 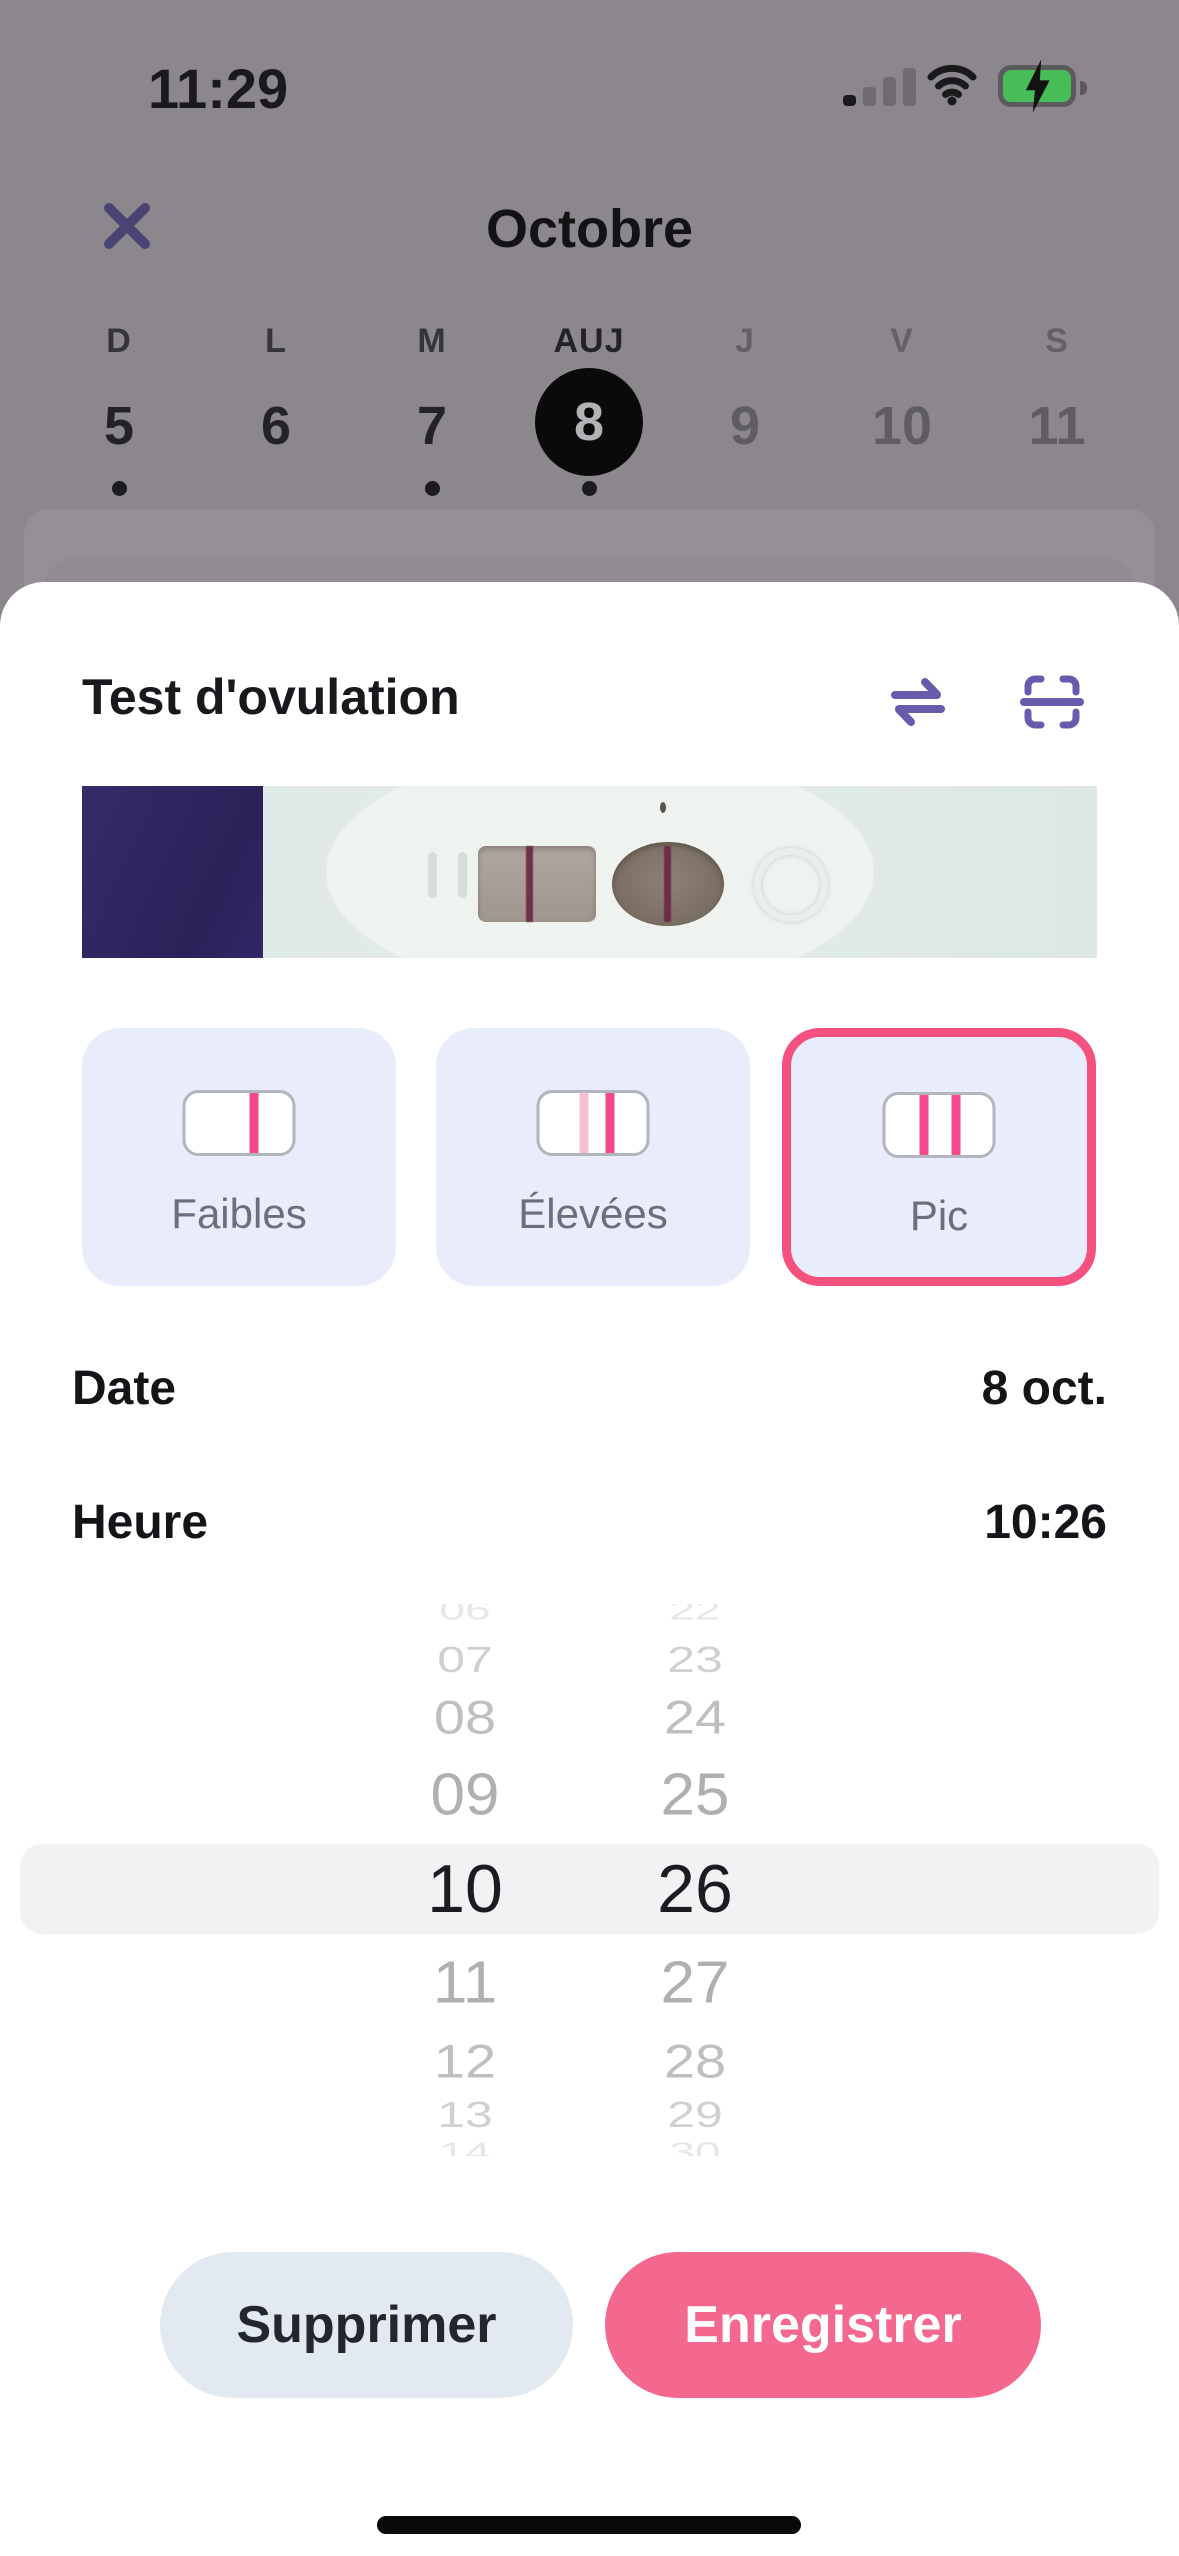 I want to click on ovulation-test-photo, so click(x=589, y=872).